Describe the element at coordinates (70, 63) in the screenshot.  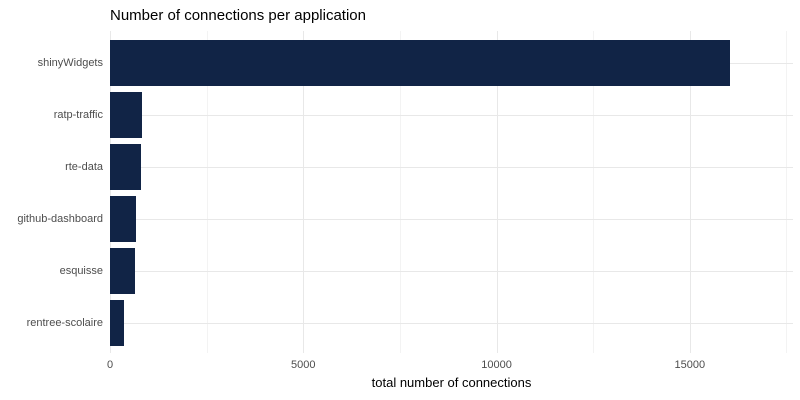
I see `y-axis-label: shinyWidgets` at that location.